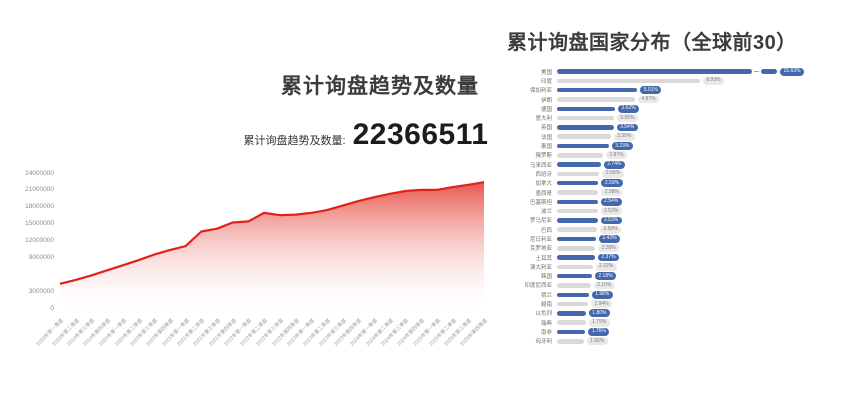 The width and height of the screenshot is (852, 411). What do you see at coordinates (677, 164) in the screenshot?
I see `country-bar-row: 马来西亚 2.74%` at bounding box center [677, 164].